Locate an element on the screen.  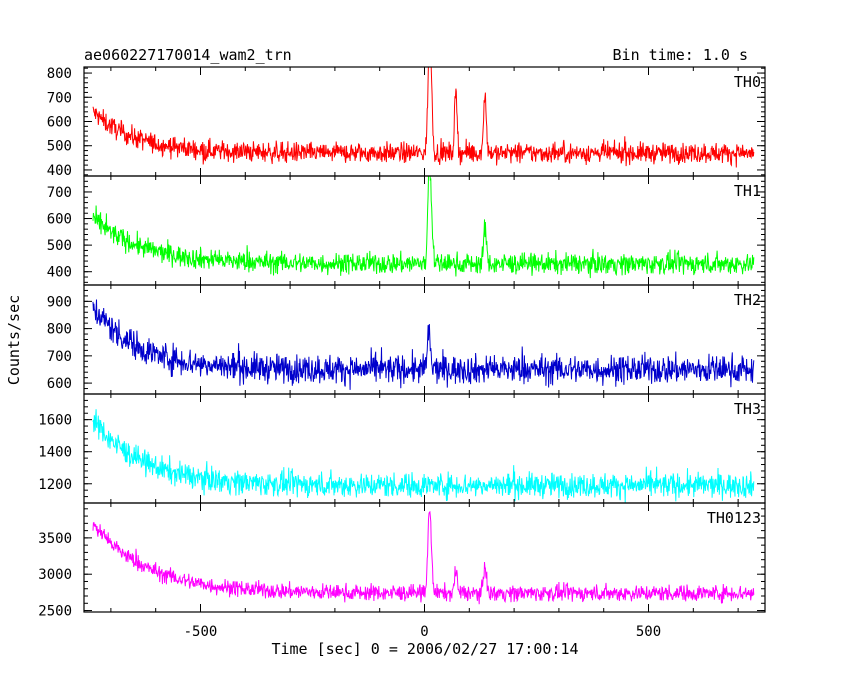
series-th1 is located at coordinates (423, 227).